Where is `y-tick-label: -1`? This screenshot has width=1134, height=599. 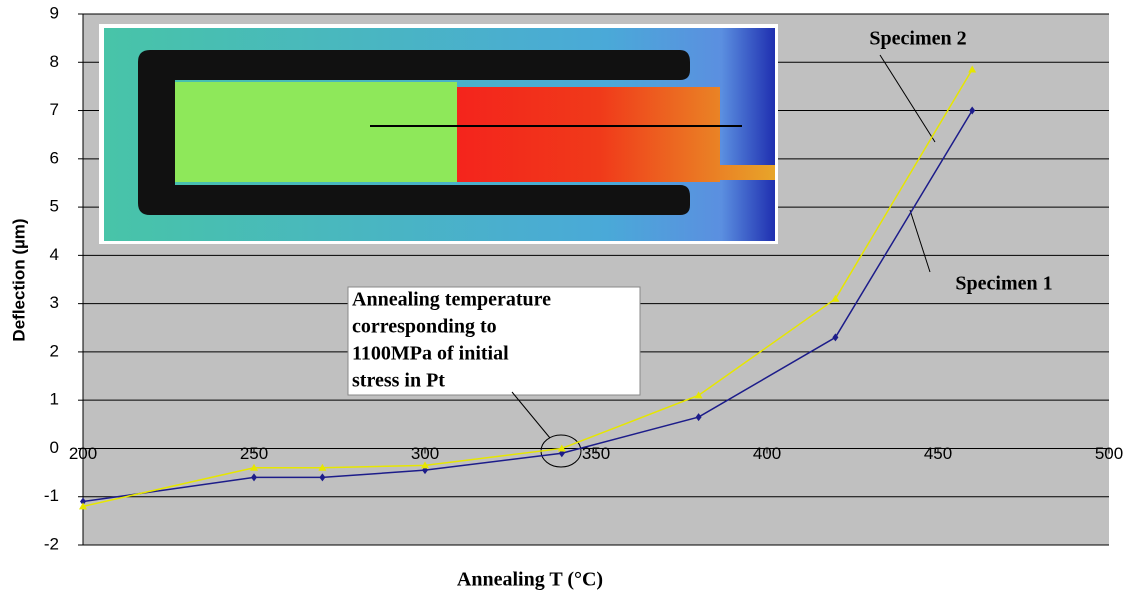
y-tick-label: -1 is located at coordinates (51, 495).